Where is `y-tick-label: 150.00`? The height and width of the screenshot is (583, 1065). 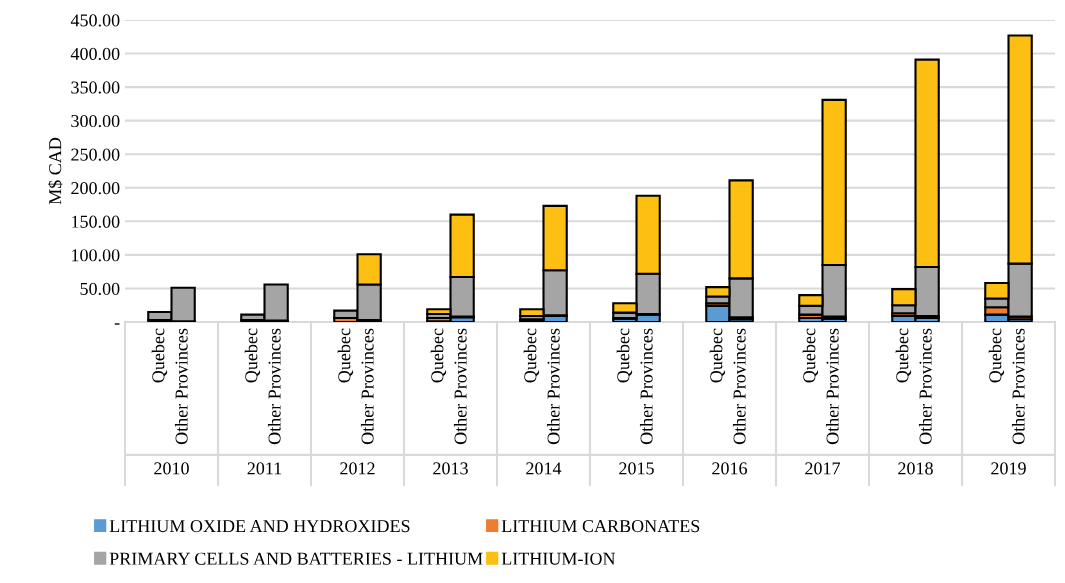
y-tick-label: 150.00 is located at coordinates (96, 221).